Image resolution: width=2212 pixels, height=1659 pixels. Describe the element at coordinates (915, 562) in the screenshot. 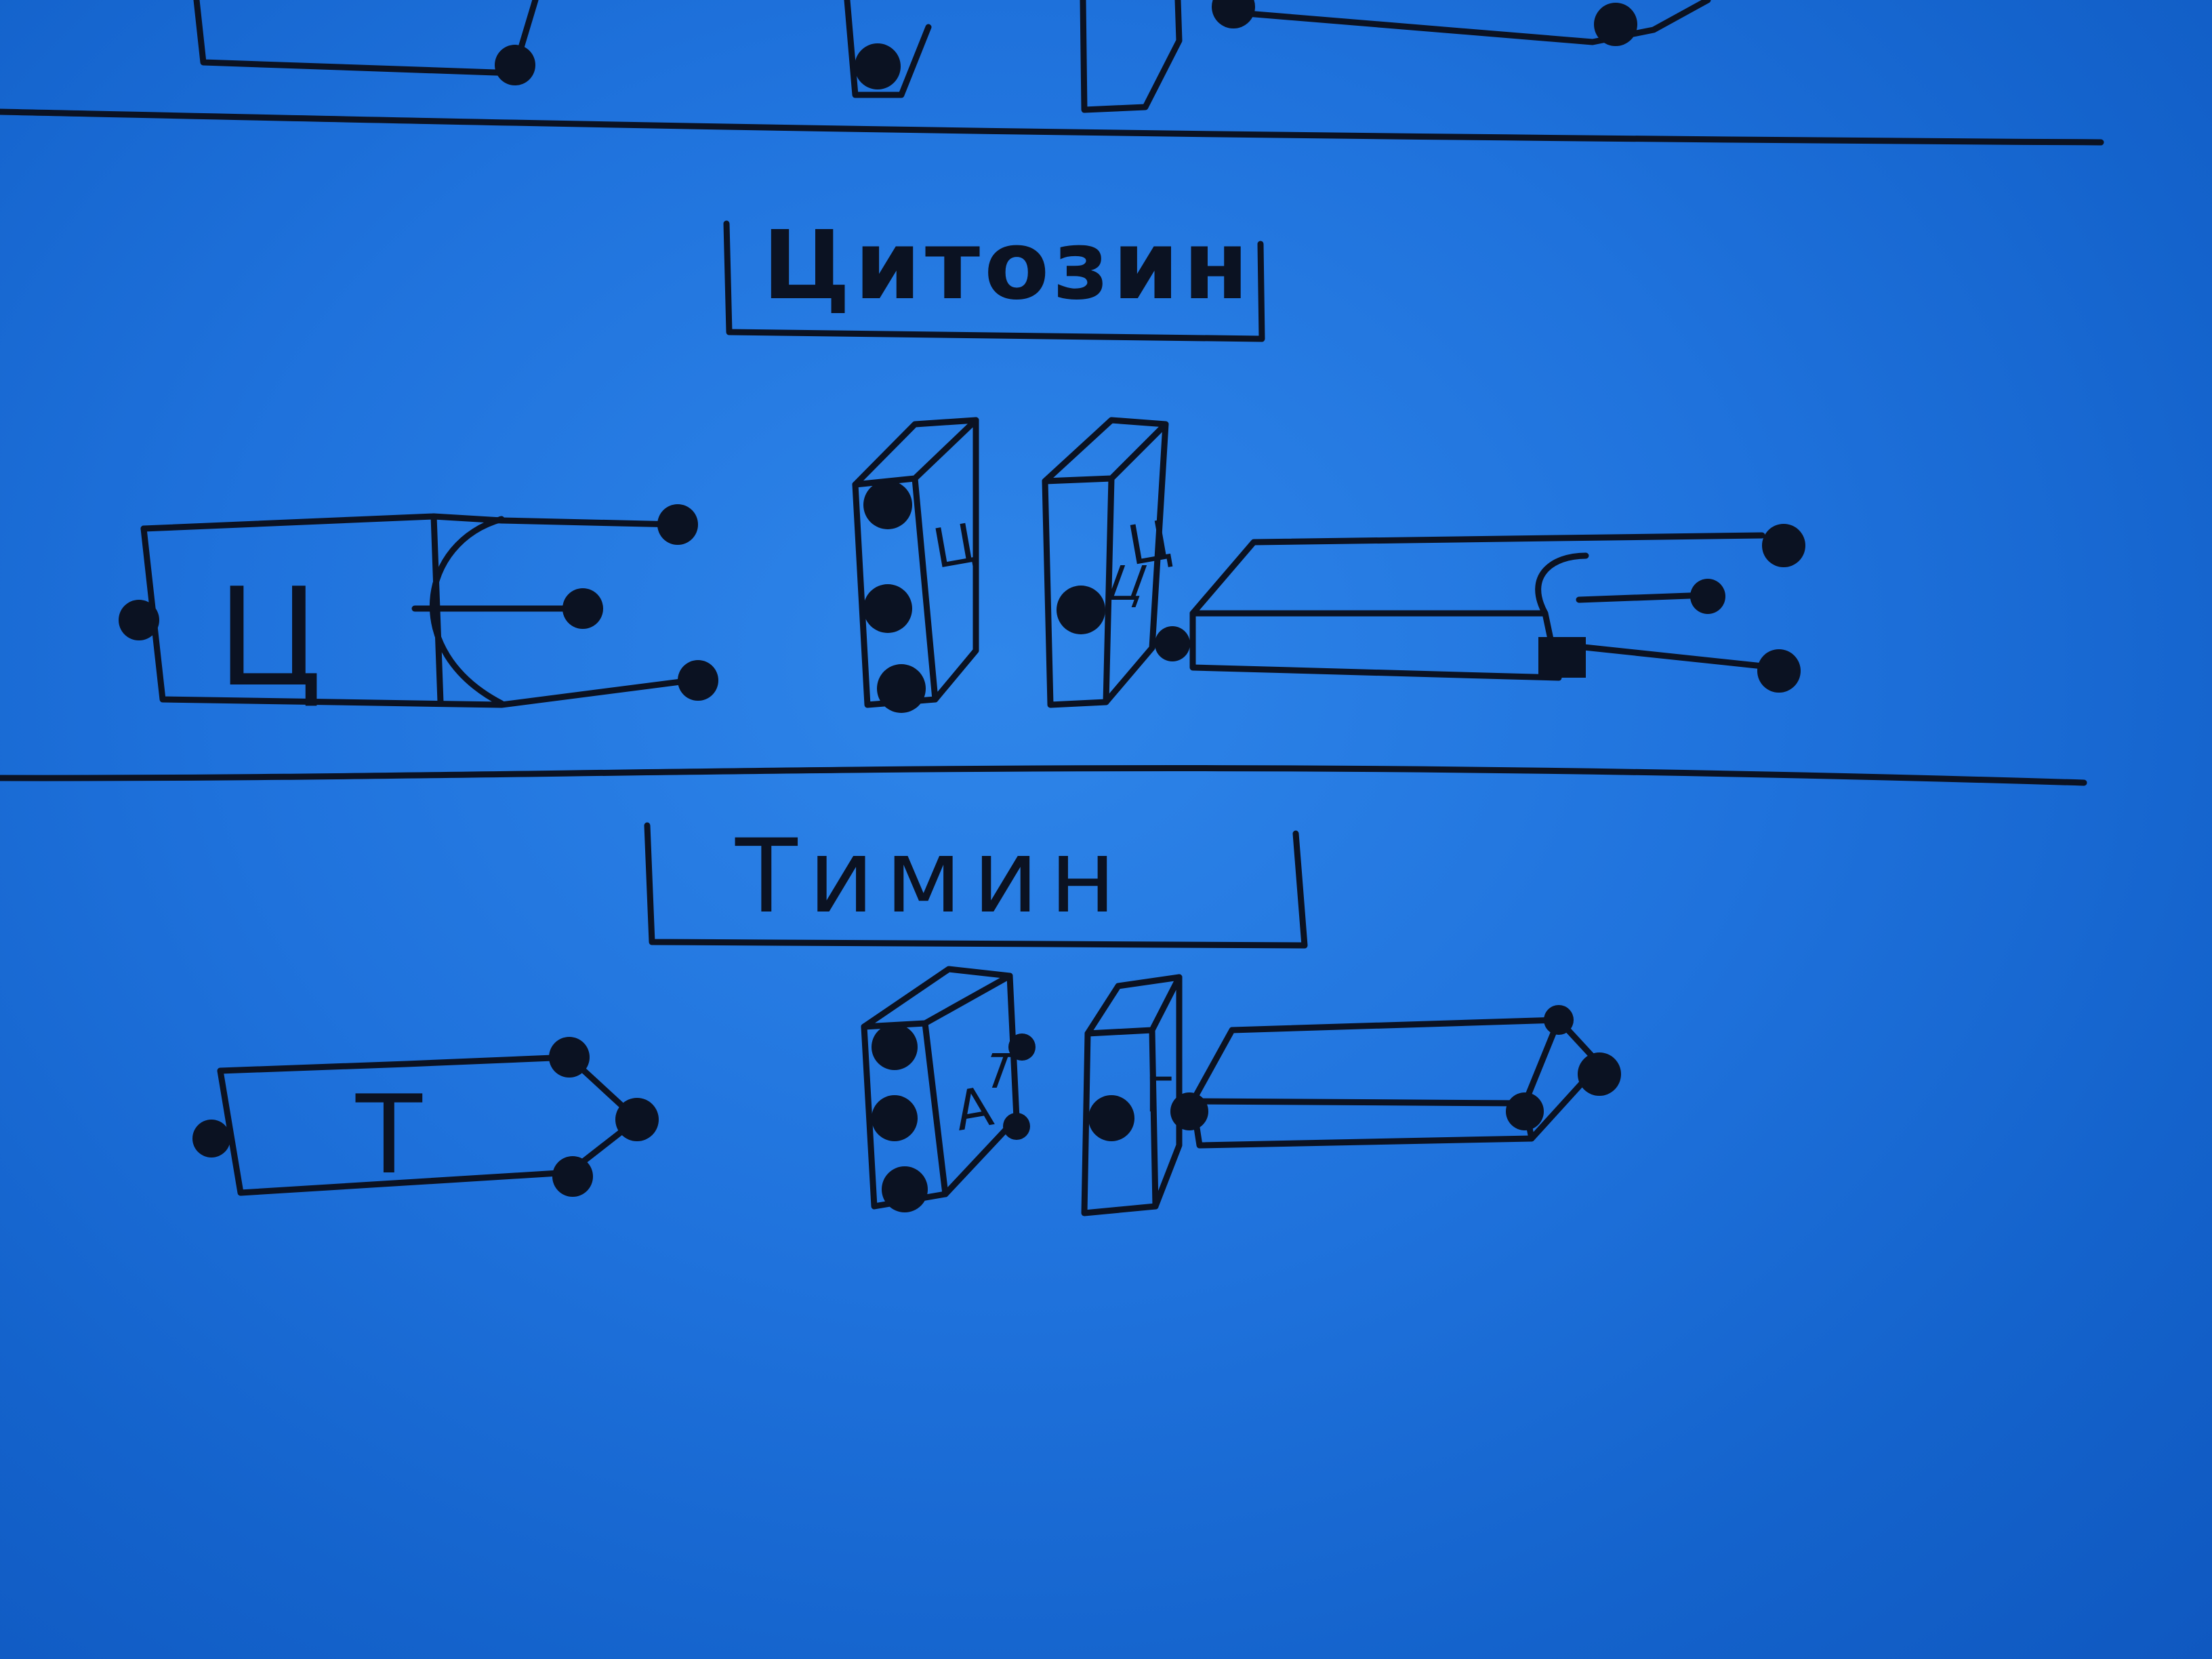

I see `cube-three-dot` at that location.